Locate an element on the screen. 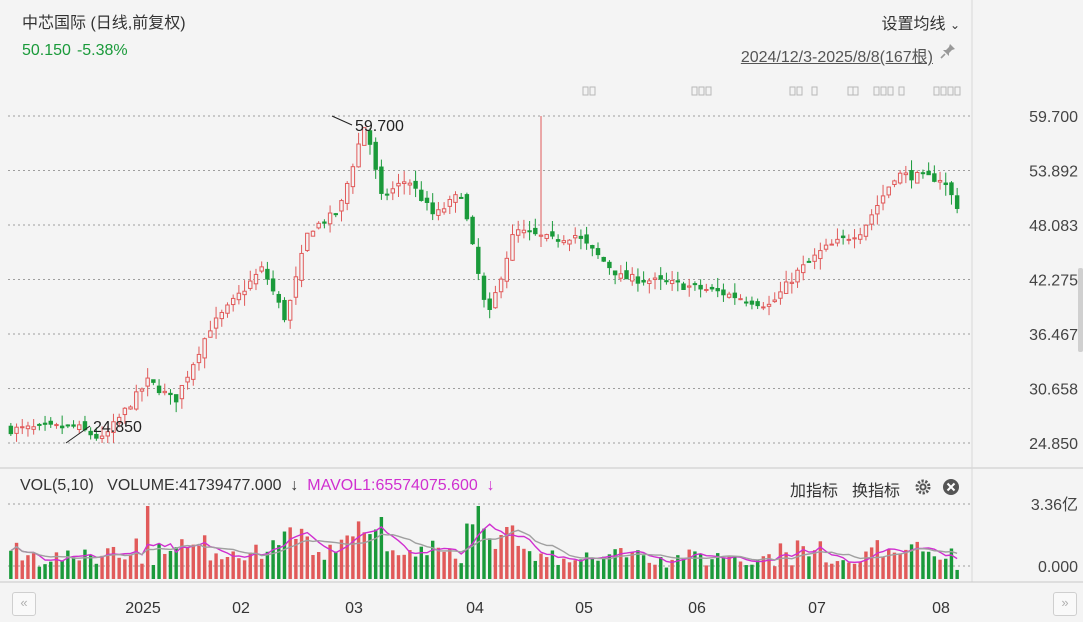 The height and width of the screenshot is (622, 1083). scroll-right-button: » is located at coordinates (1065, 604).